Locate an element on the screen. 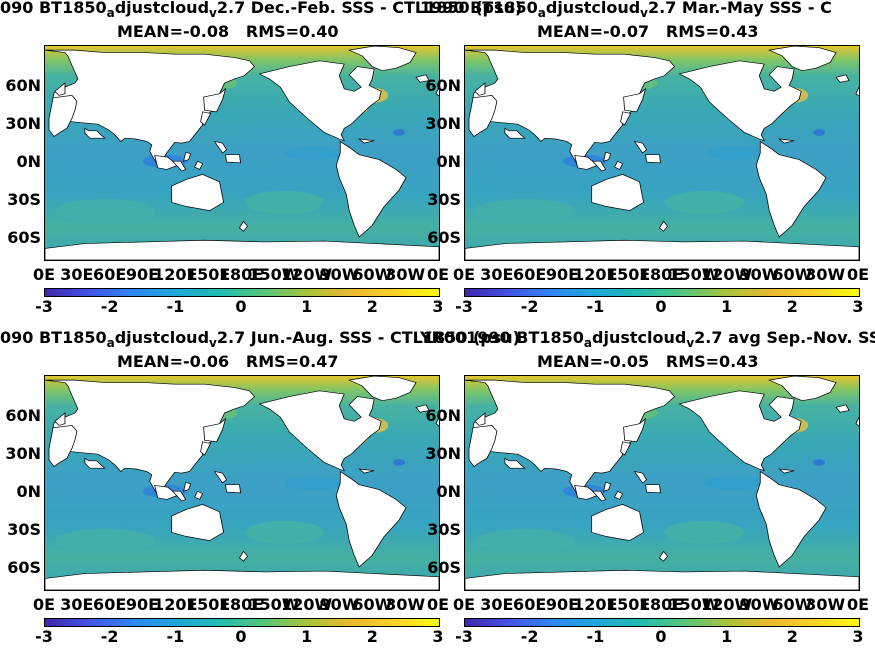  lon-tick-label: 180E is located at coordinates (241, 604).